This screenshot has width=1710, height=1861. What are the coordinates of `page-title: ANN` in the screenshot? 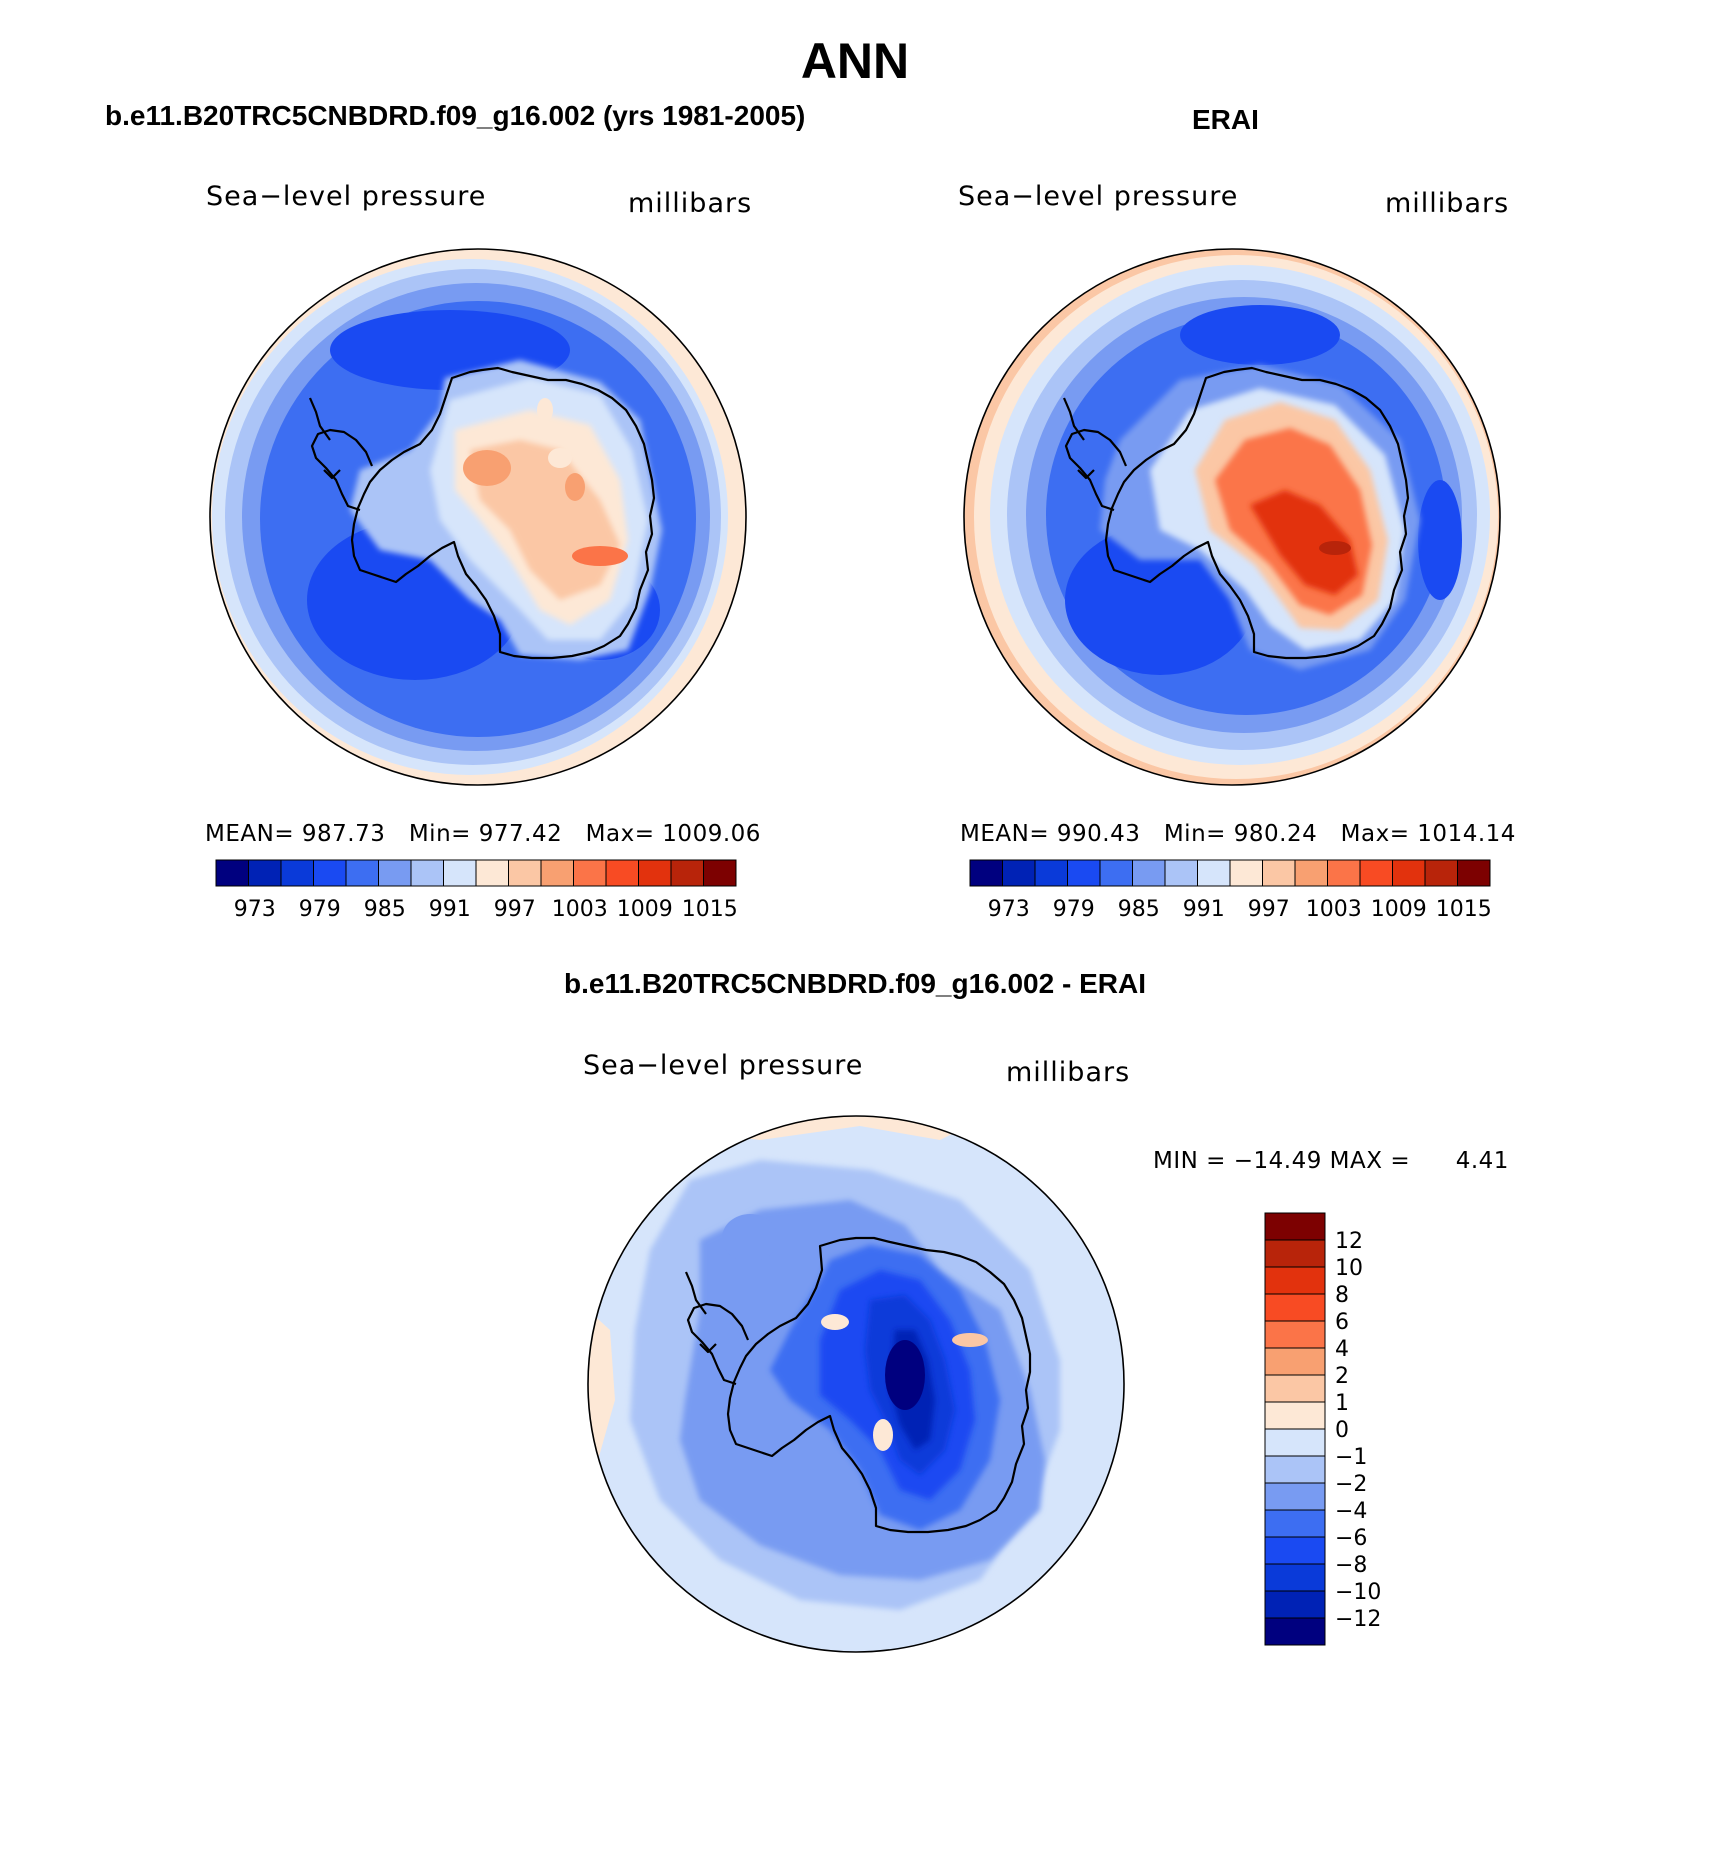 It's located at (855, 61).